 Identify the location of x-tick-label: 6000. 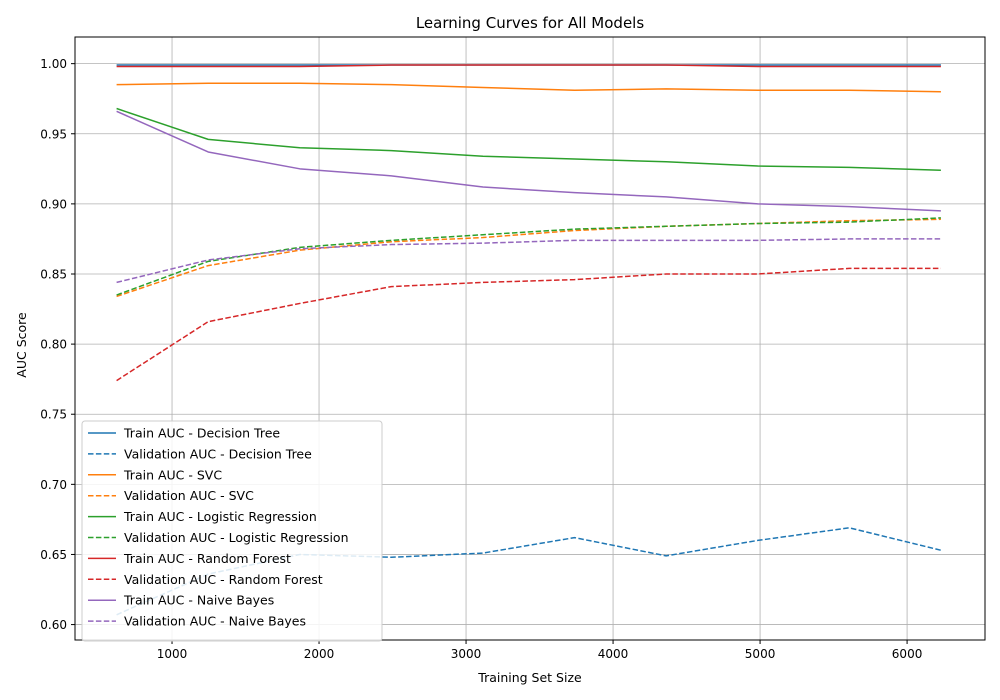
(907, 654).